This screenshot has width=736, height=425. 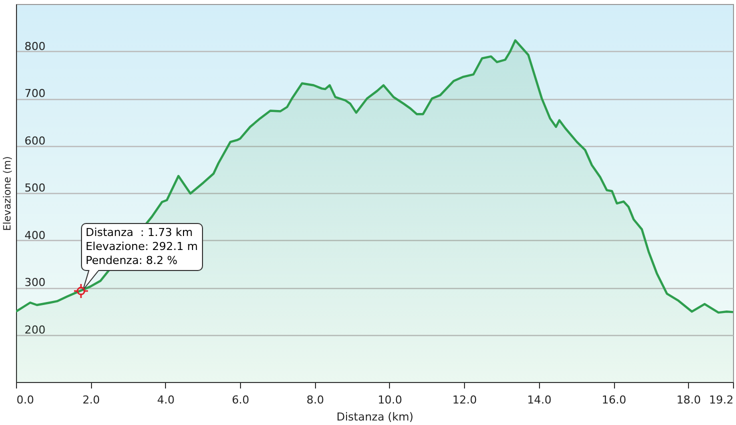 What do you see at coordinates (35, 46) in the screenshot?
I see `y-tick-label: 800` at bounding box center [35, 46].